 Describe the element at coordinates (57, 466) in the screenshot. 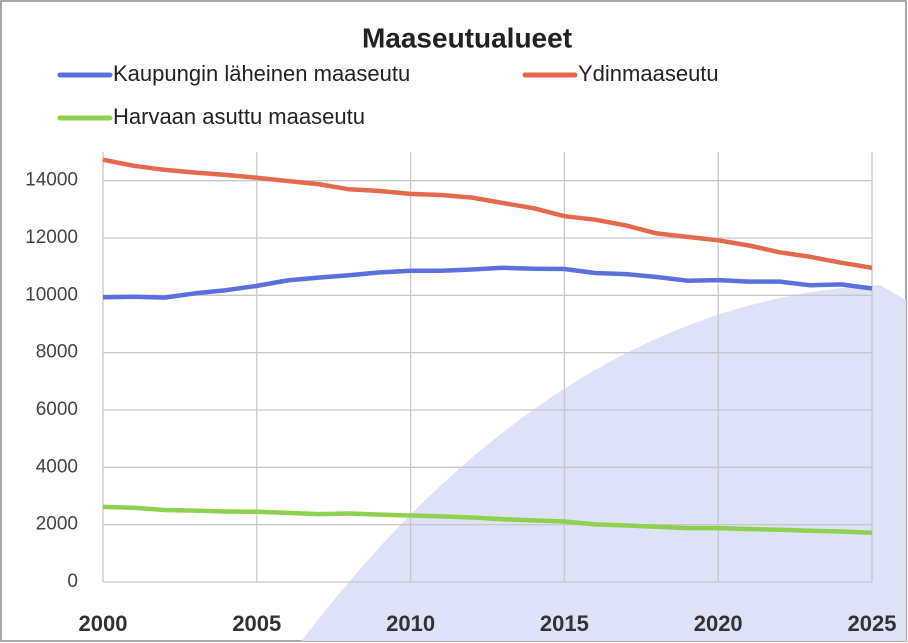

I see `y-tick-label: 4000` at that location.